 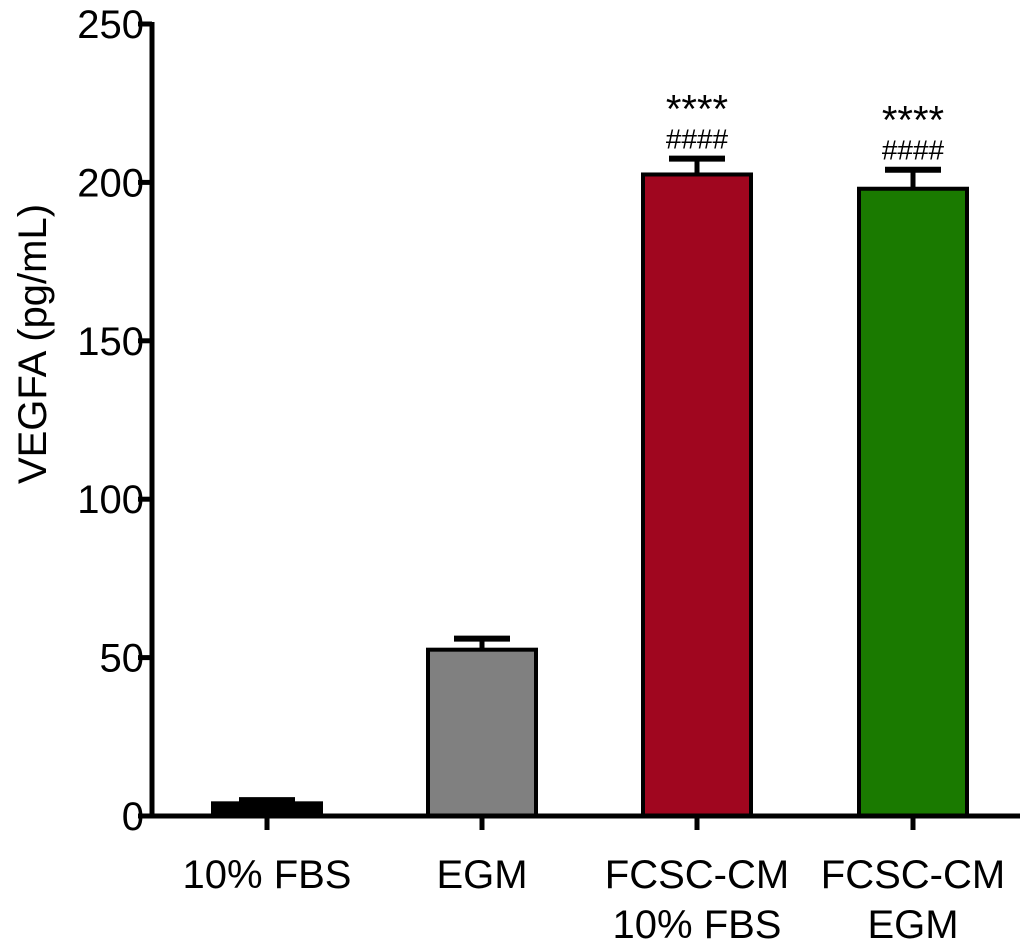 What do you see at coordinates (110, 342) in the screenshot?
I see `y-tick-label: 150` at bounding box center [110, 342].